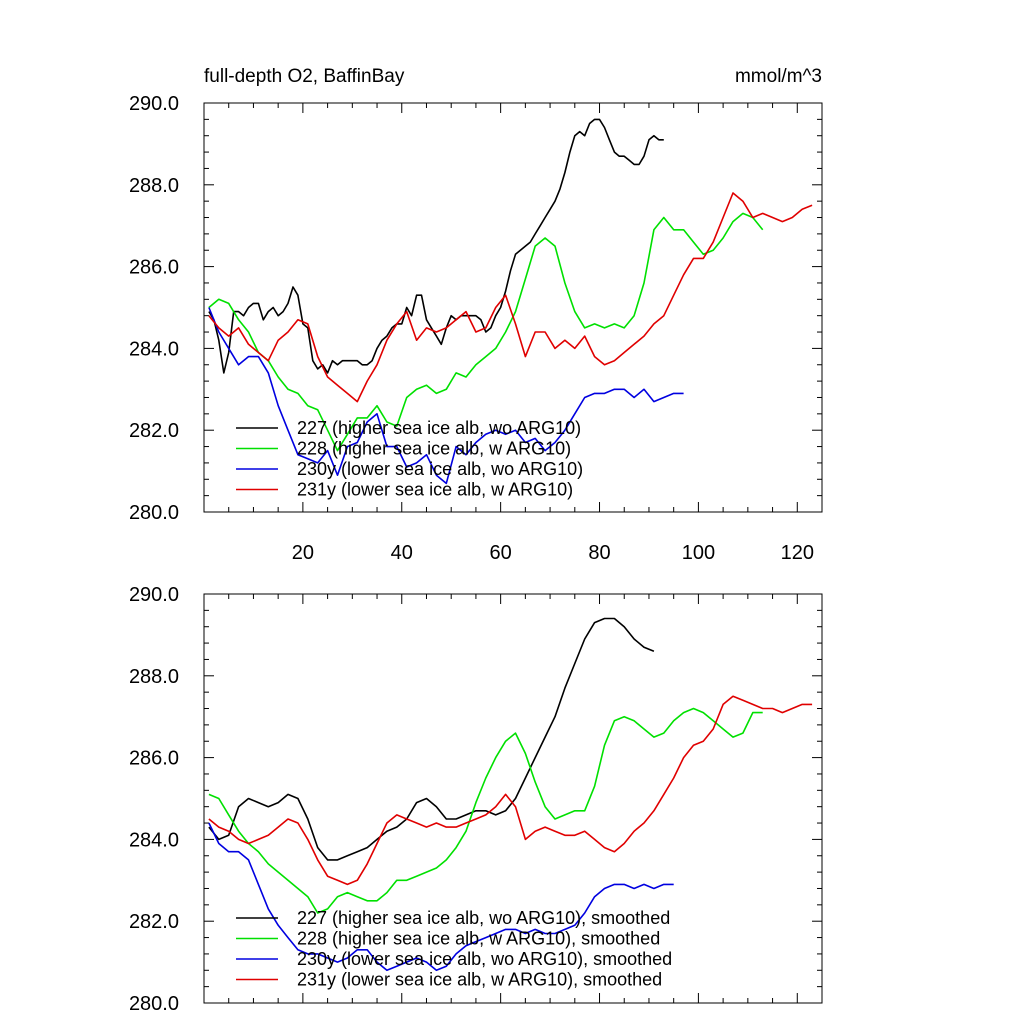 Image resolution: width=1024 pixels, height=1024 pixels. Describe the element at coordinates (797, 553) in the screenshot. I see `x-tick-label: 120` at that location.